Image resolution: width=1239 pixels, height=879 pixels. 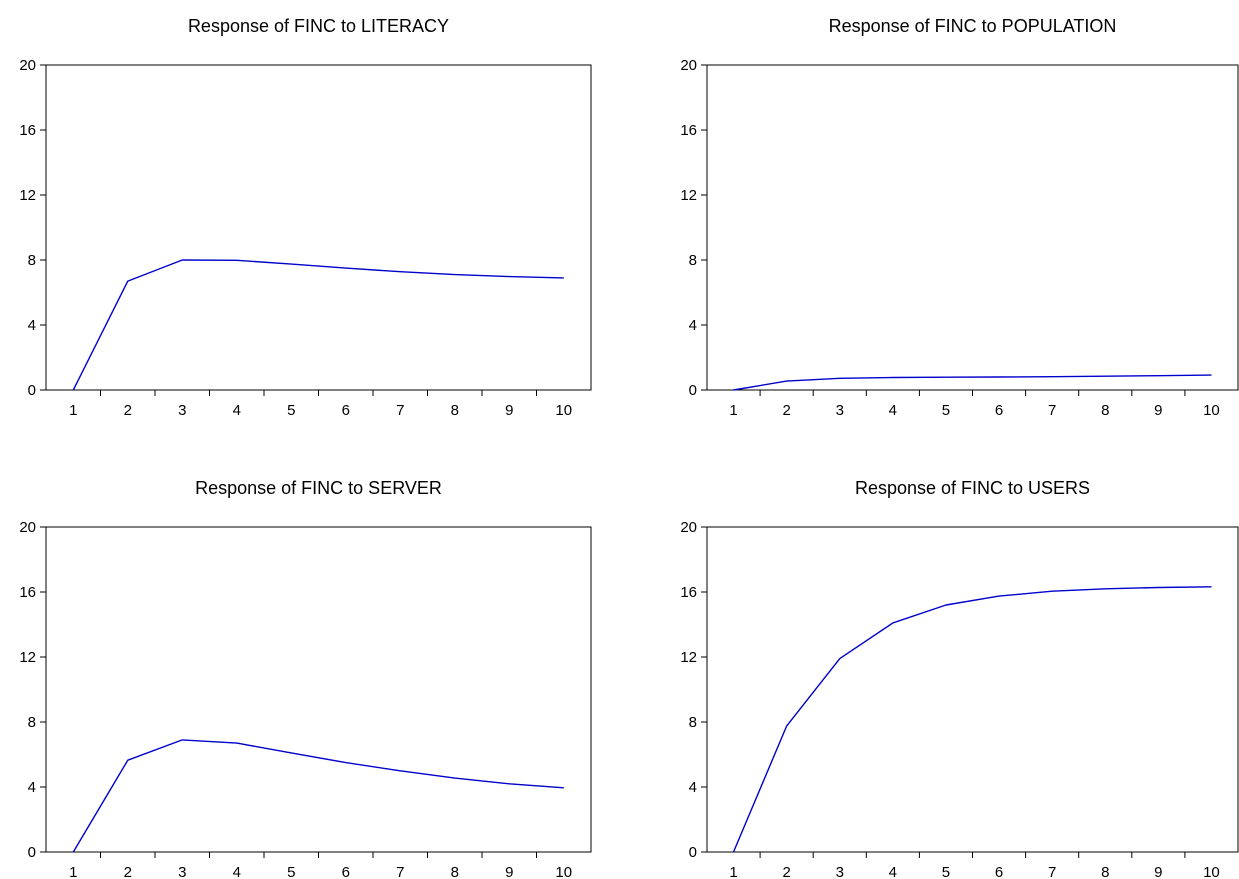 What do you see at coordinates (318, 488) in the screenshot?
I see `chart-title: Response of FINC to SERVER` at bounding box center [318, 488].